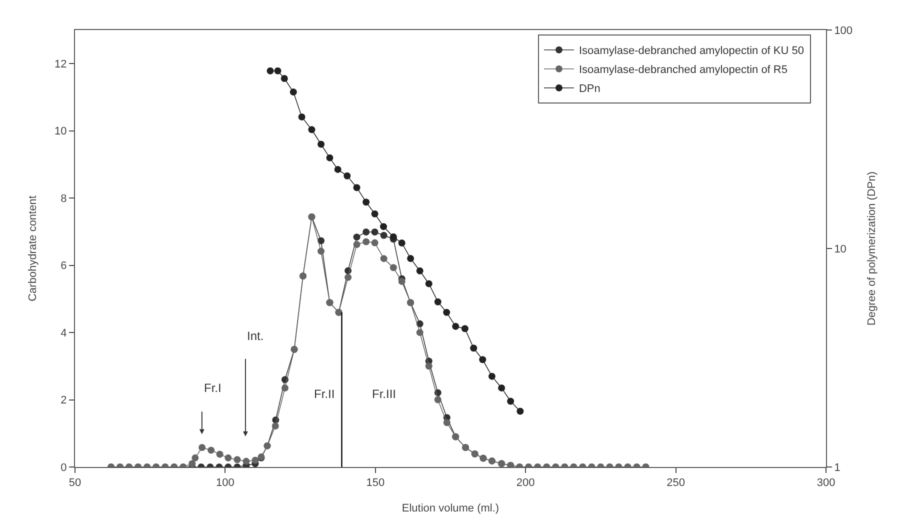  I want to click on y2-tick-label: 100, so click(843, 30).